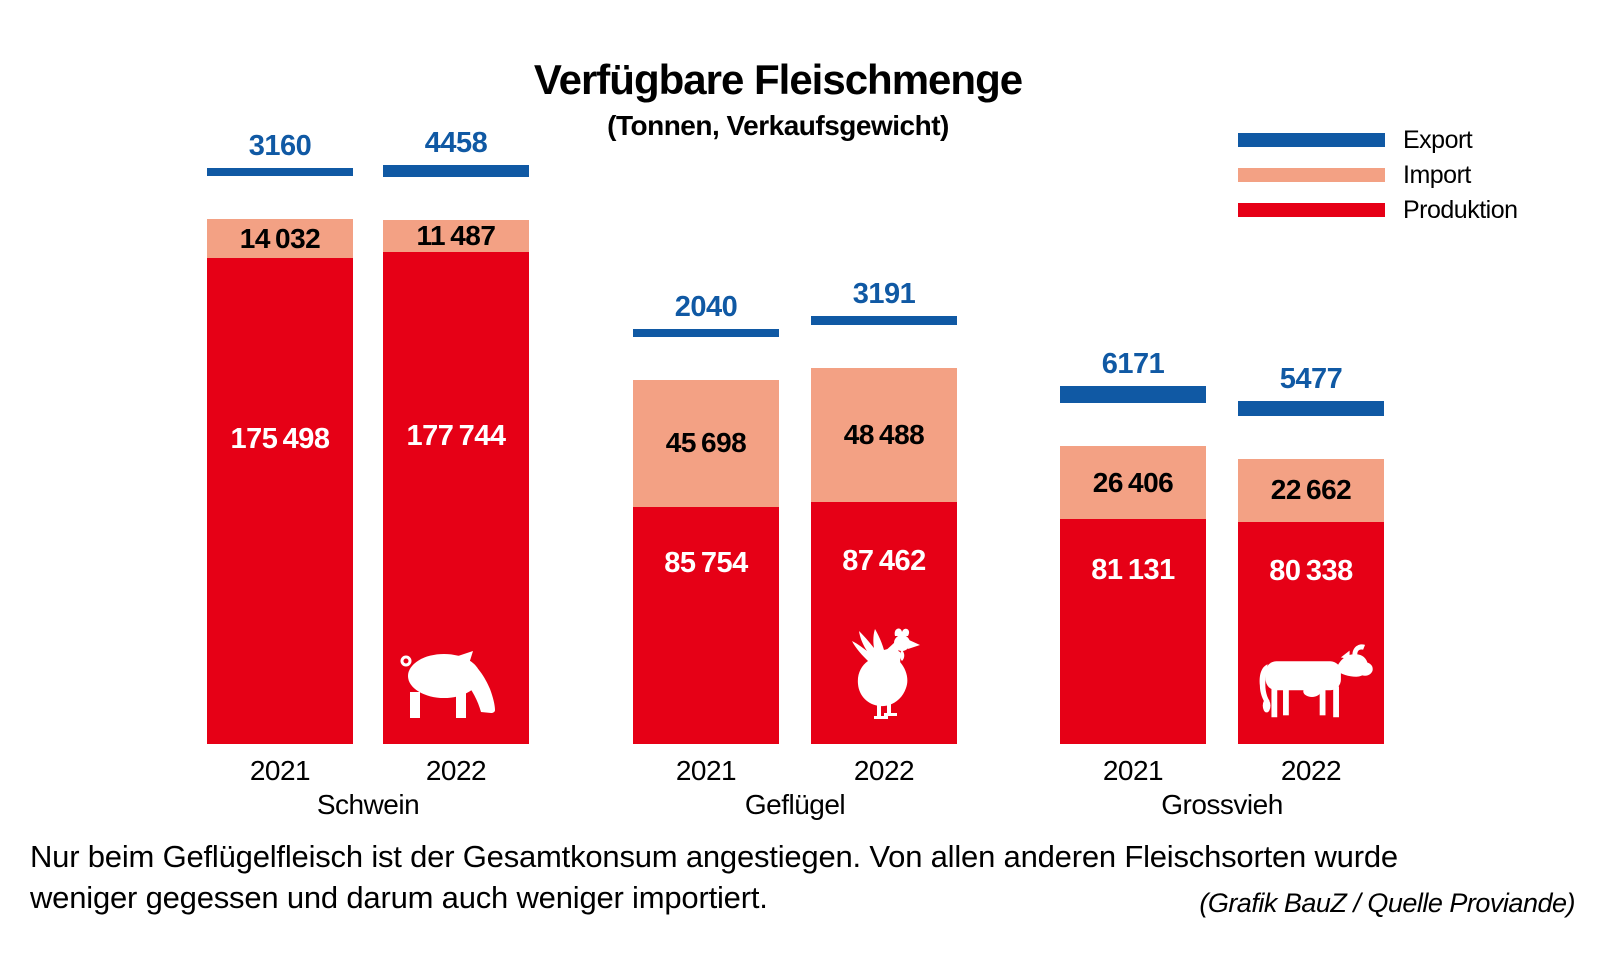 Image resolution: width=1600 pixels, height=959 pixels. I want to click on import-value-Grossvieh-2022: 22 662, so click(1311, 490).